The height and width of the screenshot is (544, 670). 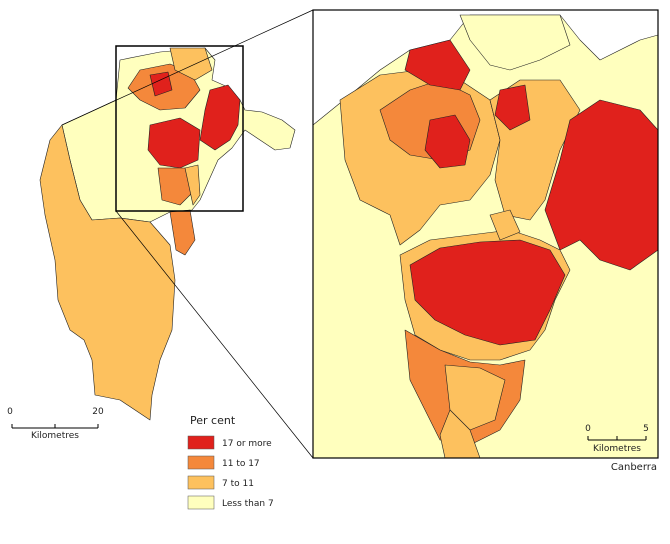 What do you see at coordinates (617, 439) in the screenshot?
I see `scale-bar: 0 5 Kilometres` at bounding box center [617, 439].